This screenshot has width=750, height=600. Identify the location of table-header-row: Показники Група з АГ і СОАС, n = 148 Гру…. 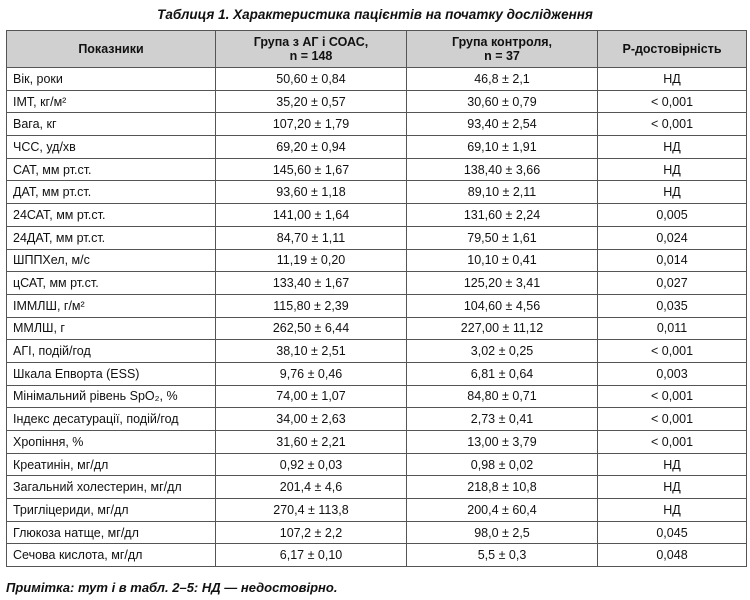
(376, 49).